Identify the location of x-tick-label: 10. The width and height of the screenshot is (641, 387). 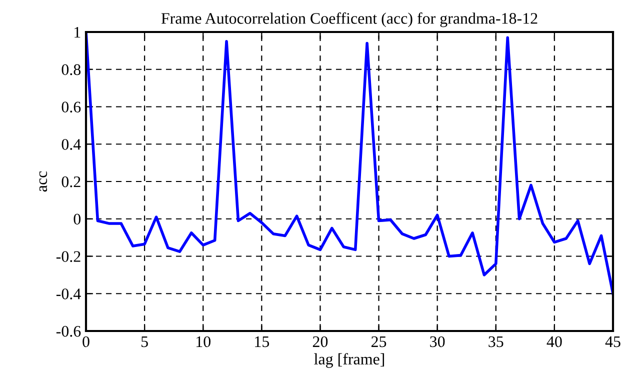
(203, 342).